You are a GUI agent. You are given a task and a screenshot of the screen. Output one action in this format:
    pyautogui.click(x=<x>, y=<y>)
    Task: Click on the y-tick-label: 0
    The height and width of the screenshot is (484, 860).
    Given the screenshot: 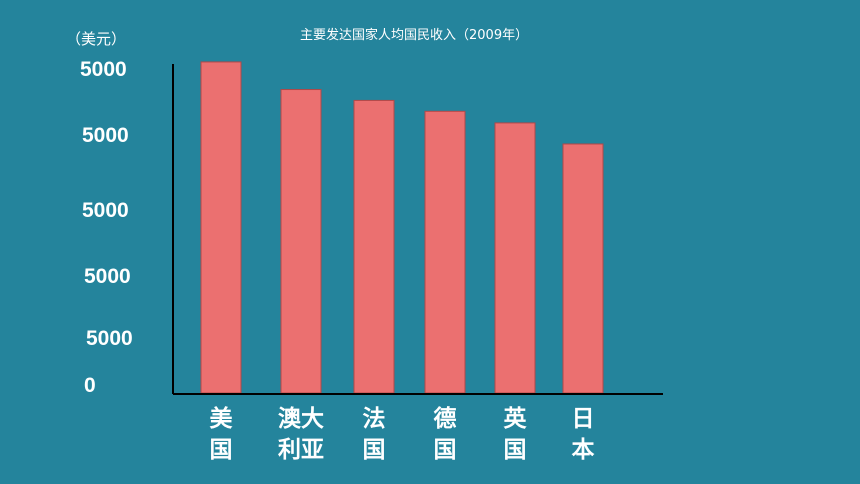 What is the action you would take?
    pyautogui.click(x=90, y=385)
    